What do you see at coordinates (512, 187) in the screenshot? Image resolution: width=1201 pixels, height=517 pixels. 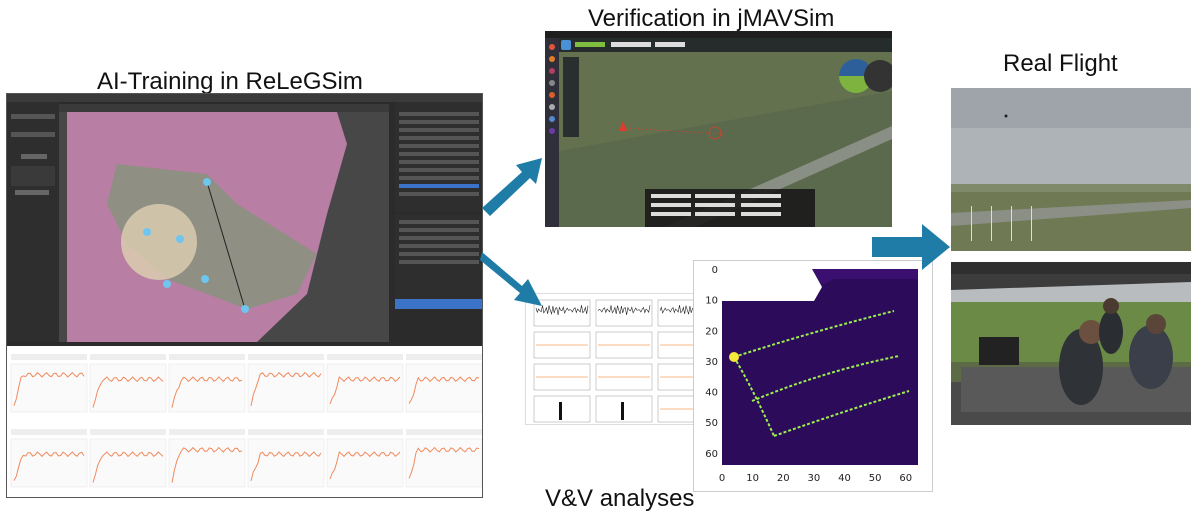 I see `arrow-to-verification` at bounding box center [512, 187].